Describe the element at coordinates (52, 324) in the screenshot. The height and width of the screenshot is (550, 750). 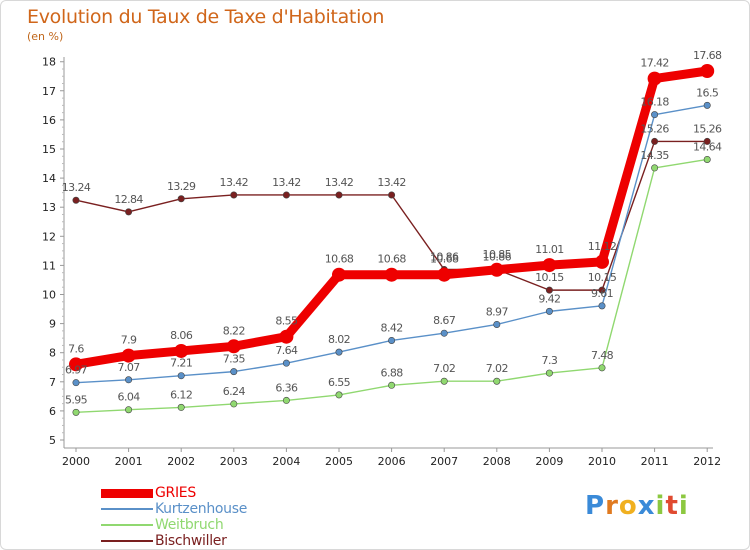
I see `y-tick-label: 9` at that location.